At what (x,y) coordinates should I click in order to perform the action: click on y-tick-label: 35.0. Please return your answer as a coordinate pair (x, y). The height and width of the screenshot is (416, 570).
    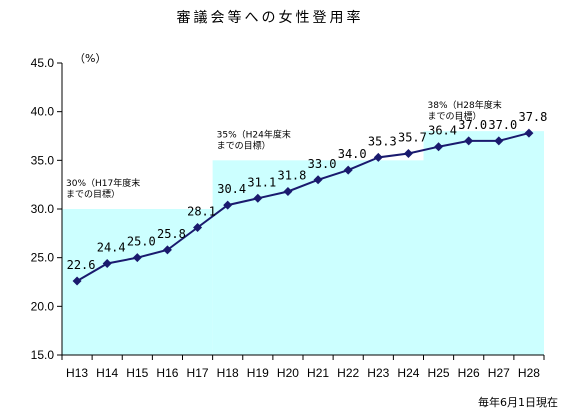
    Looking at the image, I should click on (43, 160).